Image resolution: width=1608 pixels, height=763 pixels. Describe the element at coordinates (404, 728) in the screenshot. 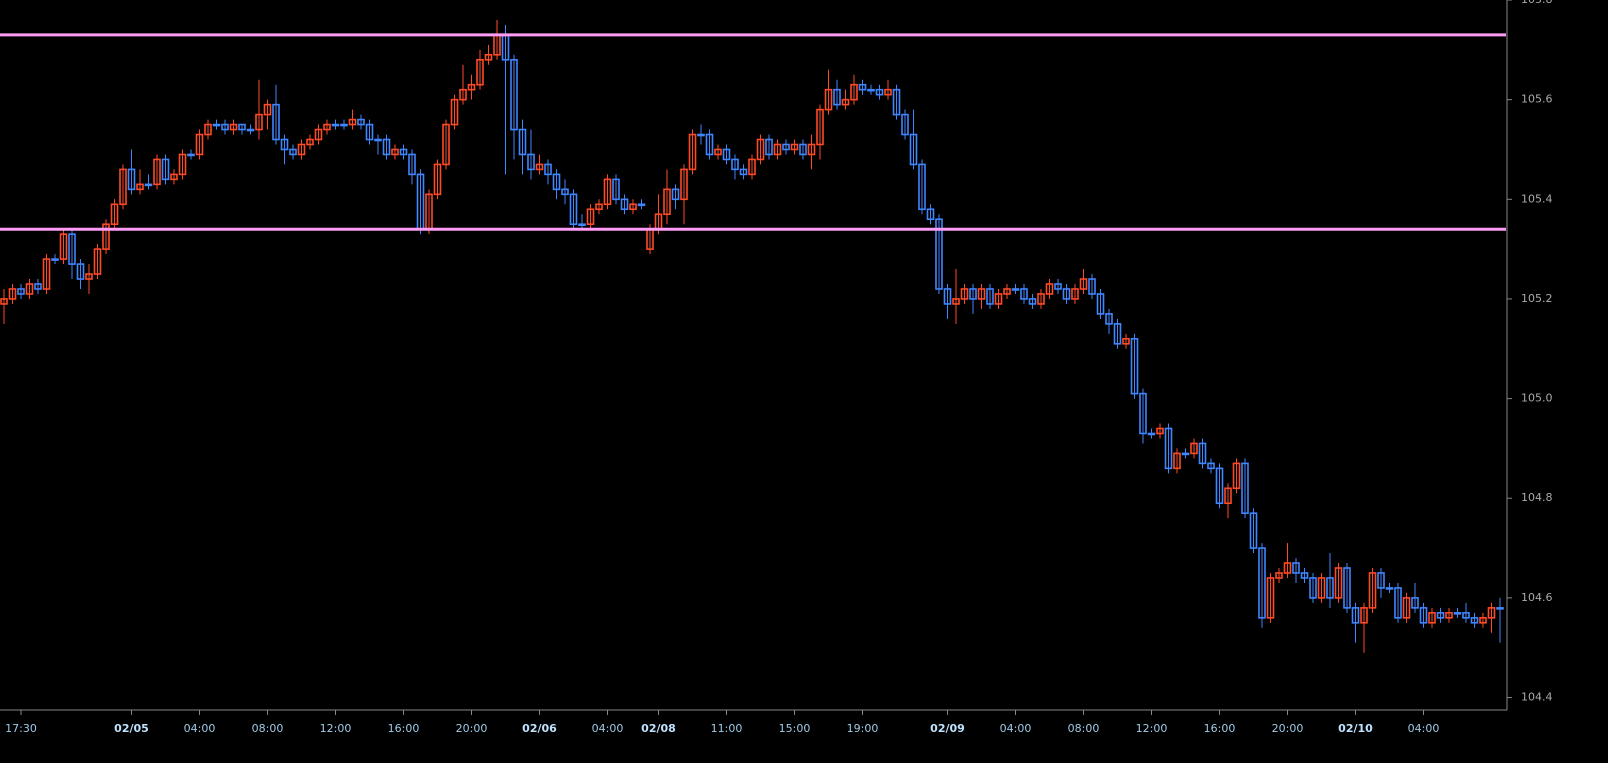

I see `x-tick-label: 16:00` at that location.